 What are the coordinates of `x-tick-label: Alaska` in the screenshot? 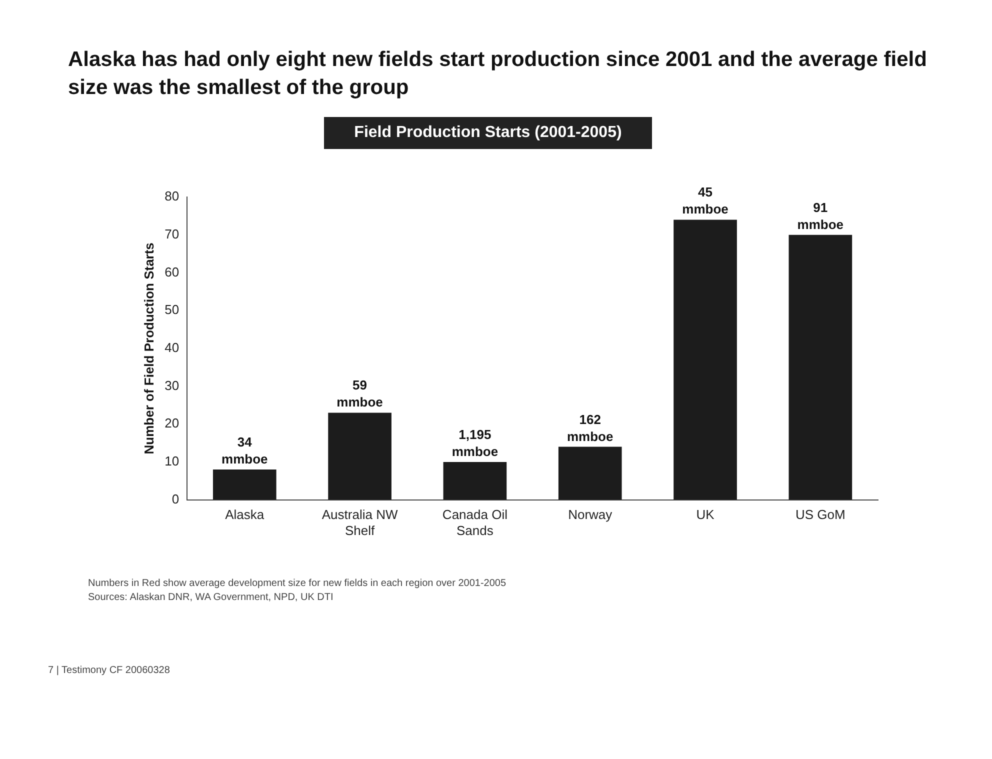 It's located at (245, 514).